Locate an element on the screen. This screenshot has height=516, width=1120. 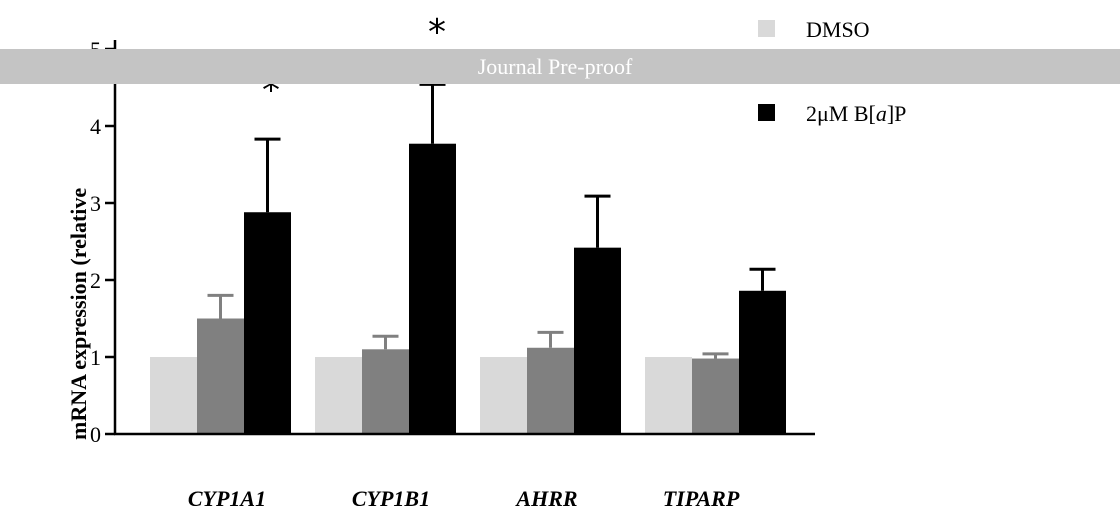
legend-label-2: 2μM B[a]P is located at coordinates (856, 113).